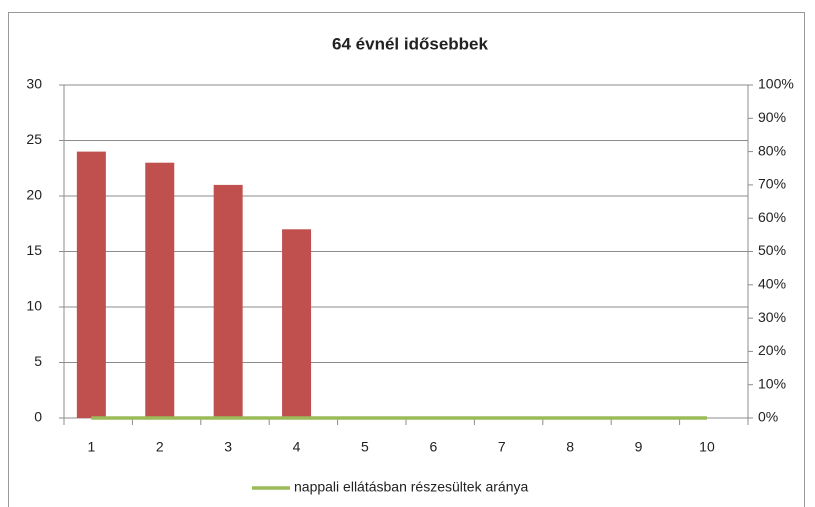  What do you see at coordinates (772, 150) in the screenshot?
I see `y2-tick-label: 80%` at bounding box center [772, 150].